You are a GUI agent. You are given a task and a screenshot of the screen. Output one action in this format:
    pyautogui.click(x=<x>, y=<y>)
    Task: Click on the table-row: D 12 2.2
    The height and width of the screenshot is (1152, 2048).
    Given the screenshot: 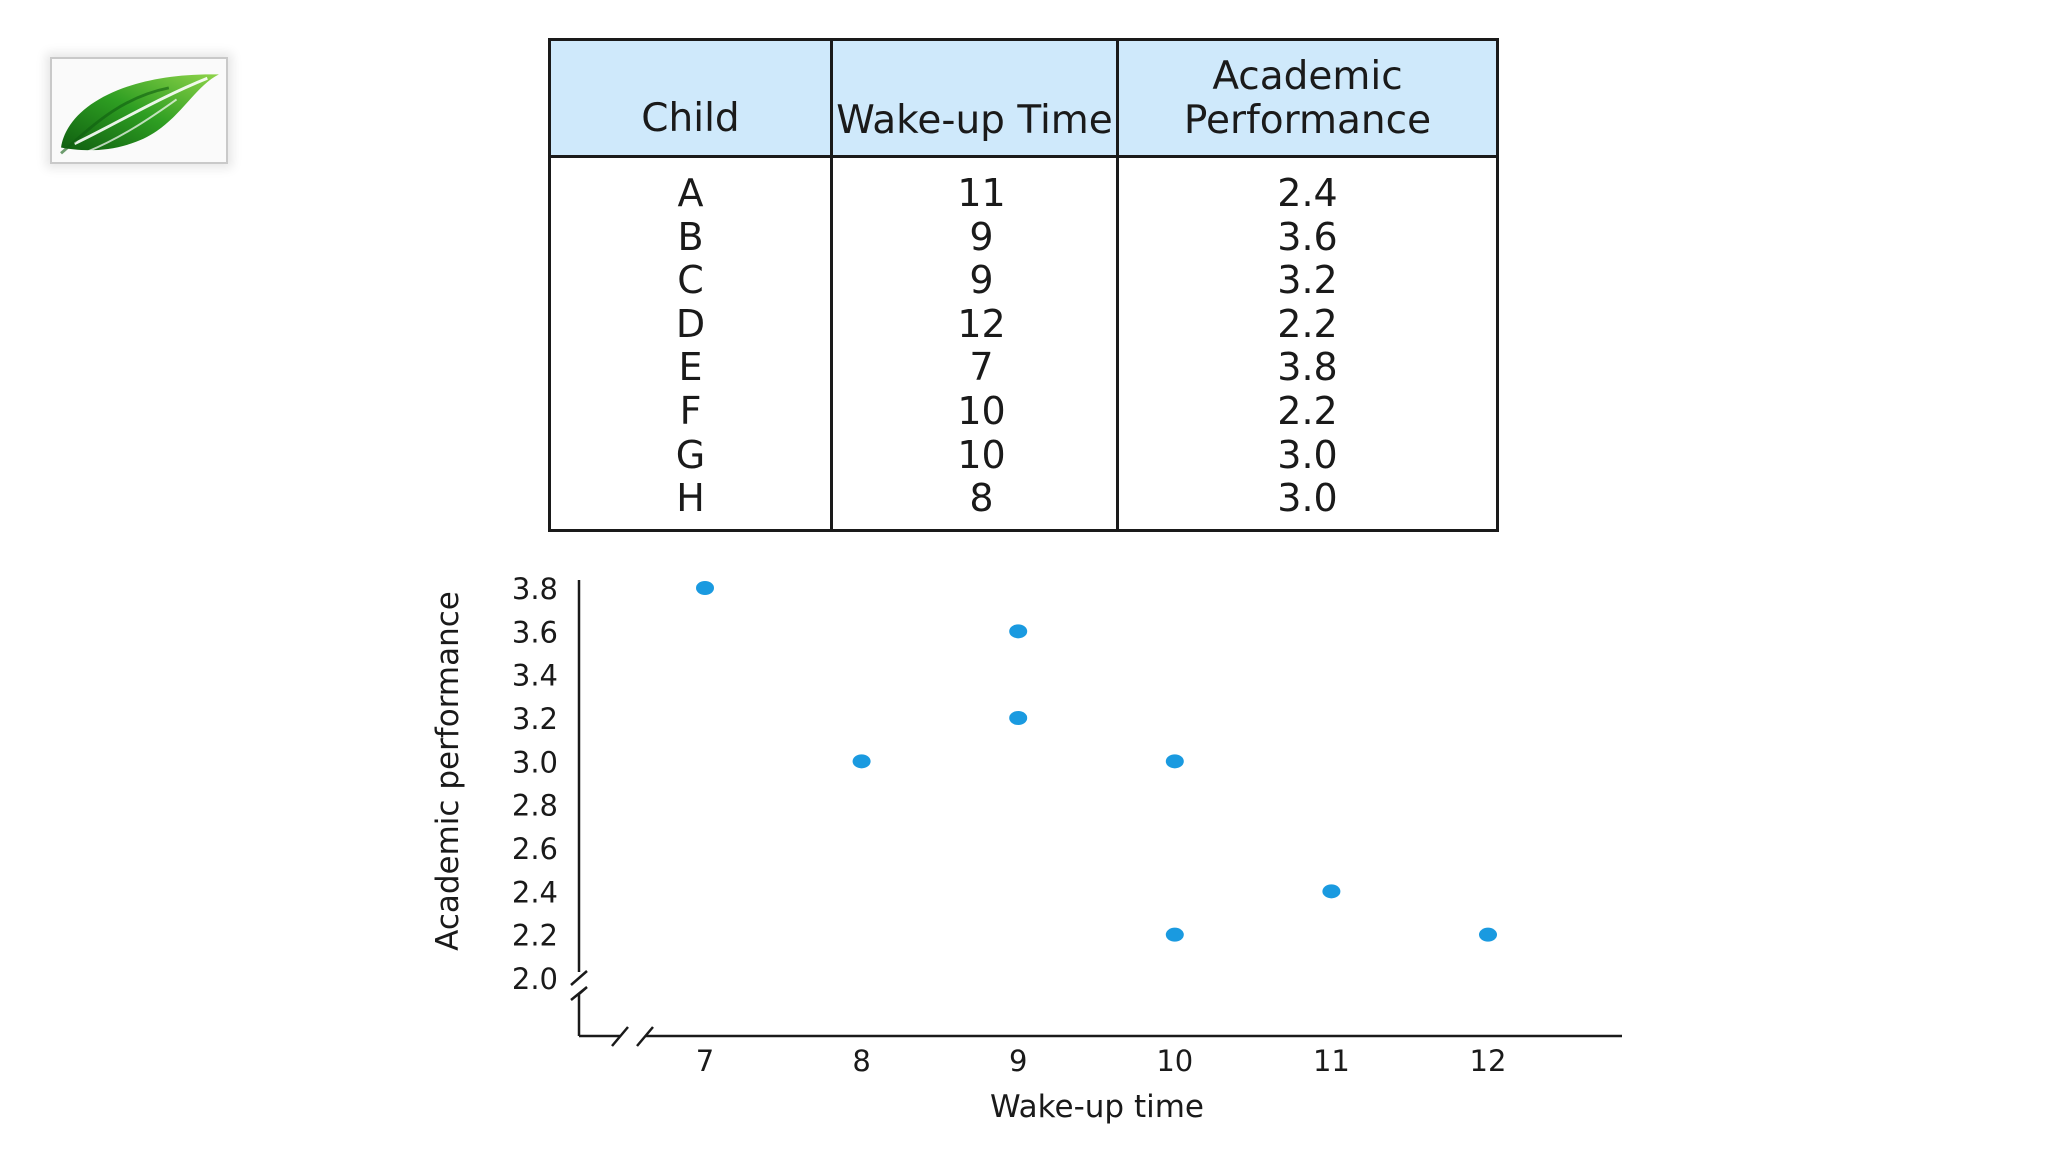 What is the action you would take?
    pyautogui.click(x=1023, y=324)
    